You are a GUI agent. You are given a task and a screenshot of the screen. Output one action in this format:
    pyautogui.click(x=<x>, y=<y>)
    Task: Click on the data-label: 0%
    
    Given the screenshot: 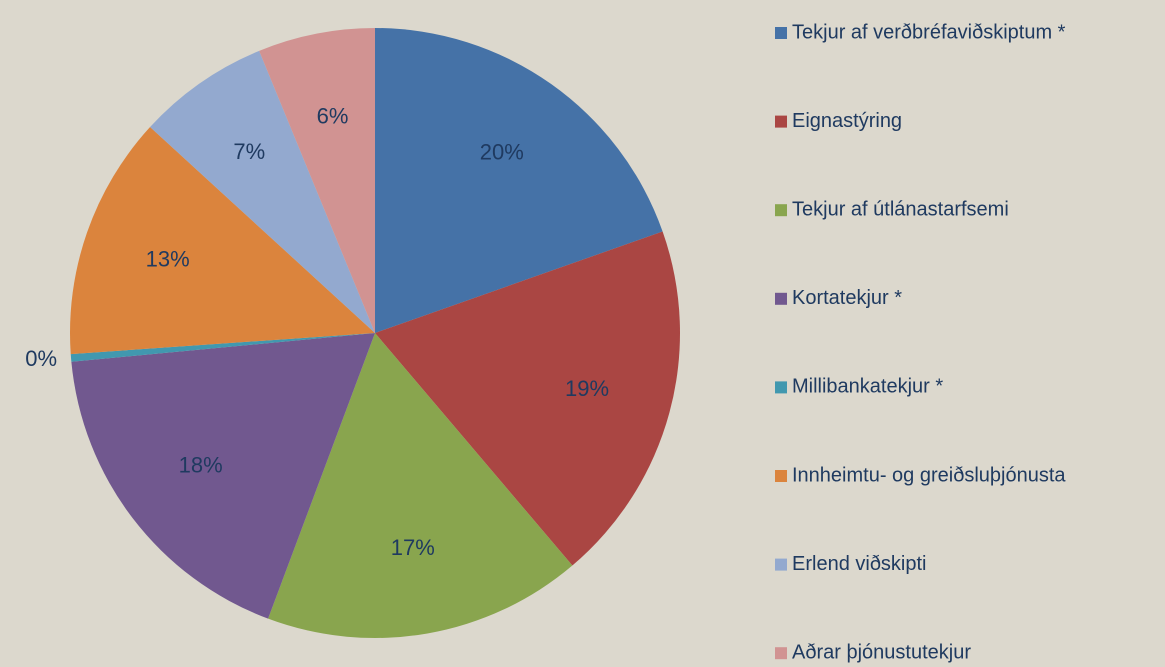 What is the action you would take?
    pyautogui.click(x=41, y=358)
    